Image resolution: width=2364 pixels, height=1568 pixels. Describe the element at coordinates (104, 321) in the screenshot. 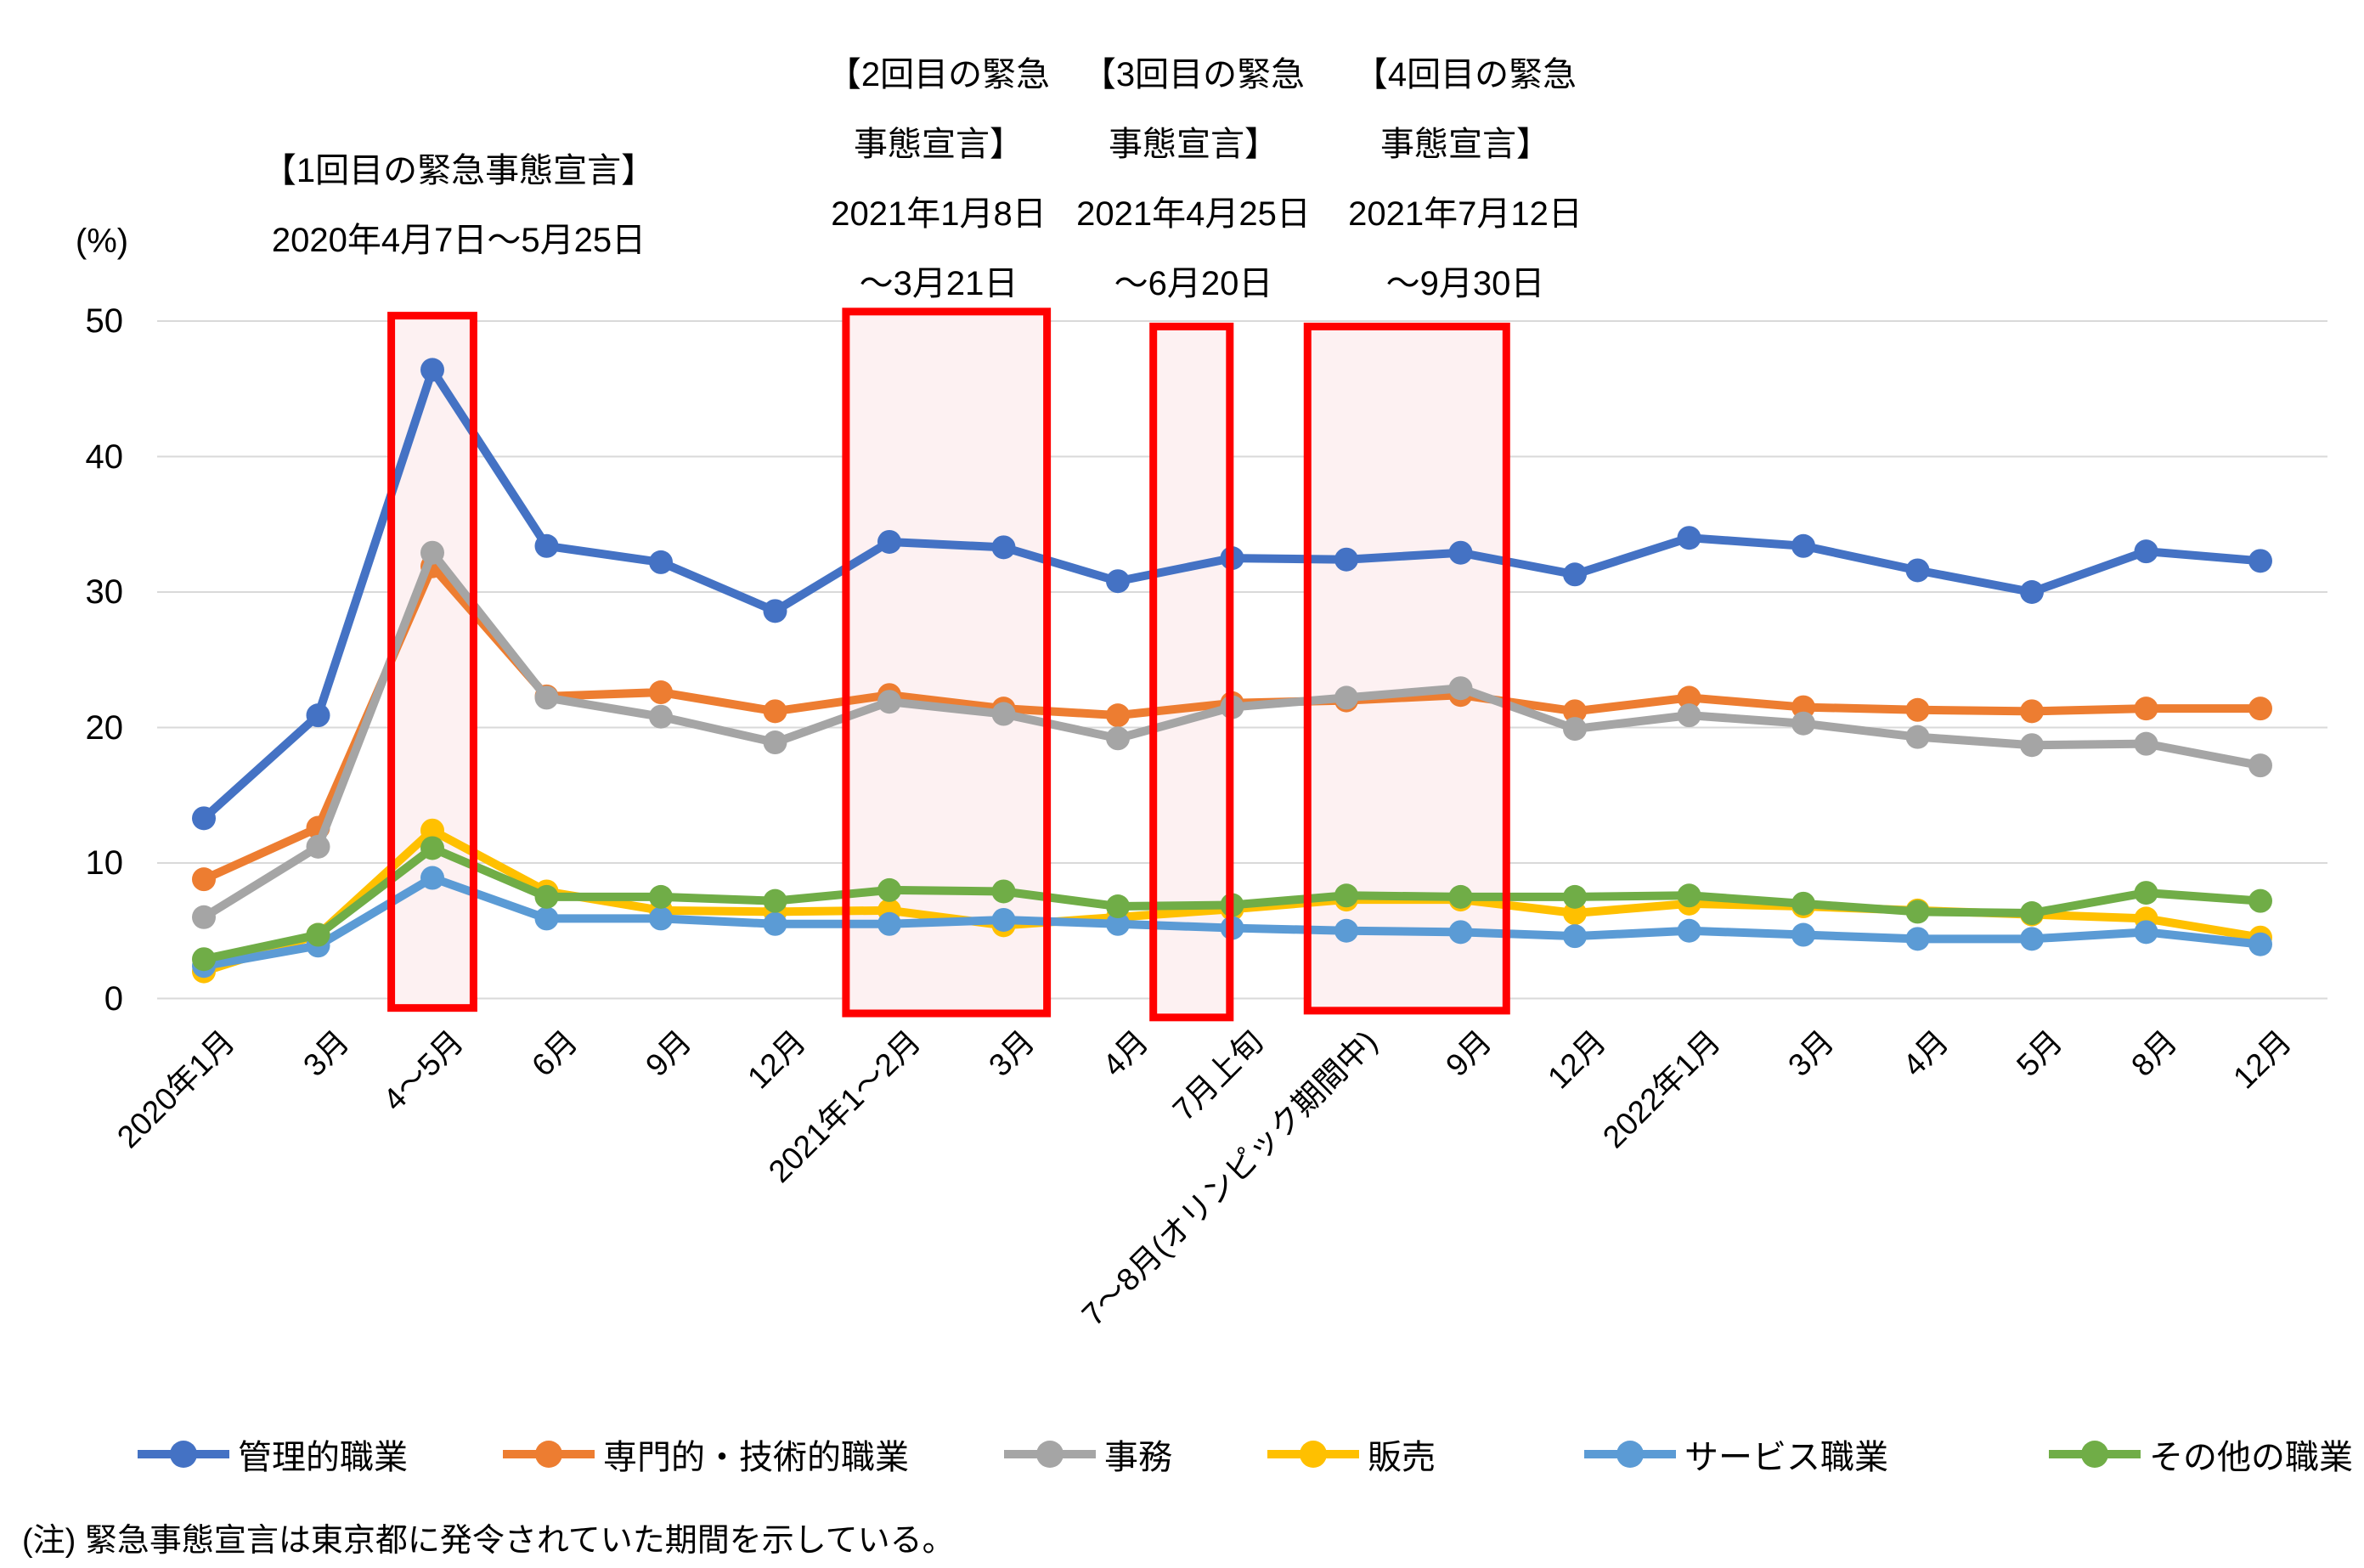

I see `y-axis-label-50: 50` at that location.